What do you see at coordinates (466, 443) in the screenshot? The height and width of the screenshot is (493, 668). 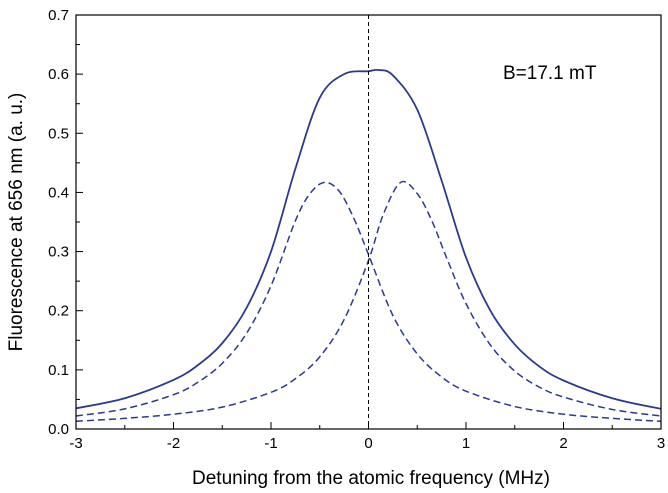 I see `x-tick-label: 1` at bounding box center [466, 443].